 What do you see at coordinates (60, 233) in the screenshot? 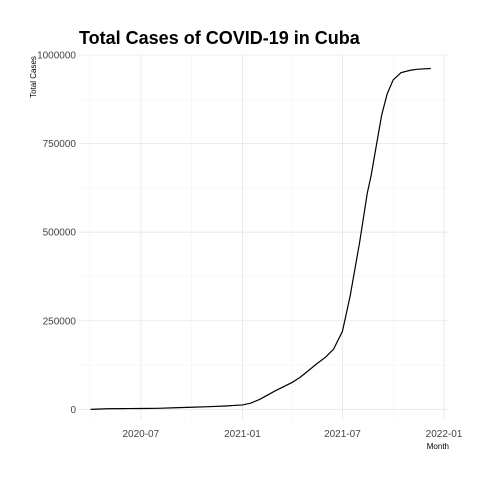
I see `y-tick-label: 500000` at bounding box center [60, 233].